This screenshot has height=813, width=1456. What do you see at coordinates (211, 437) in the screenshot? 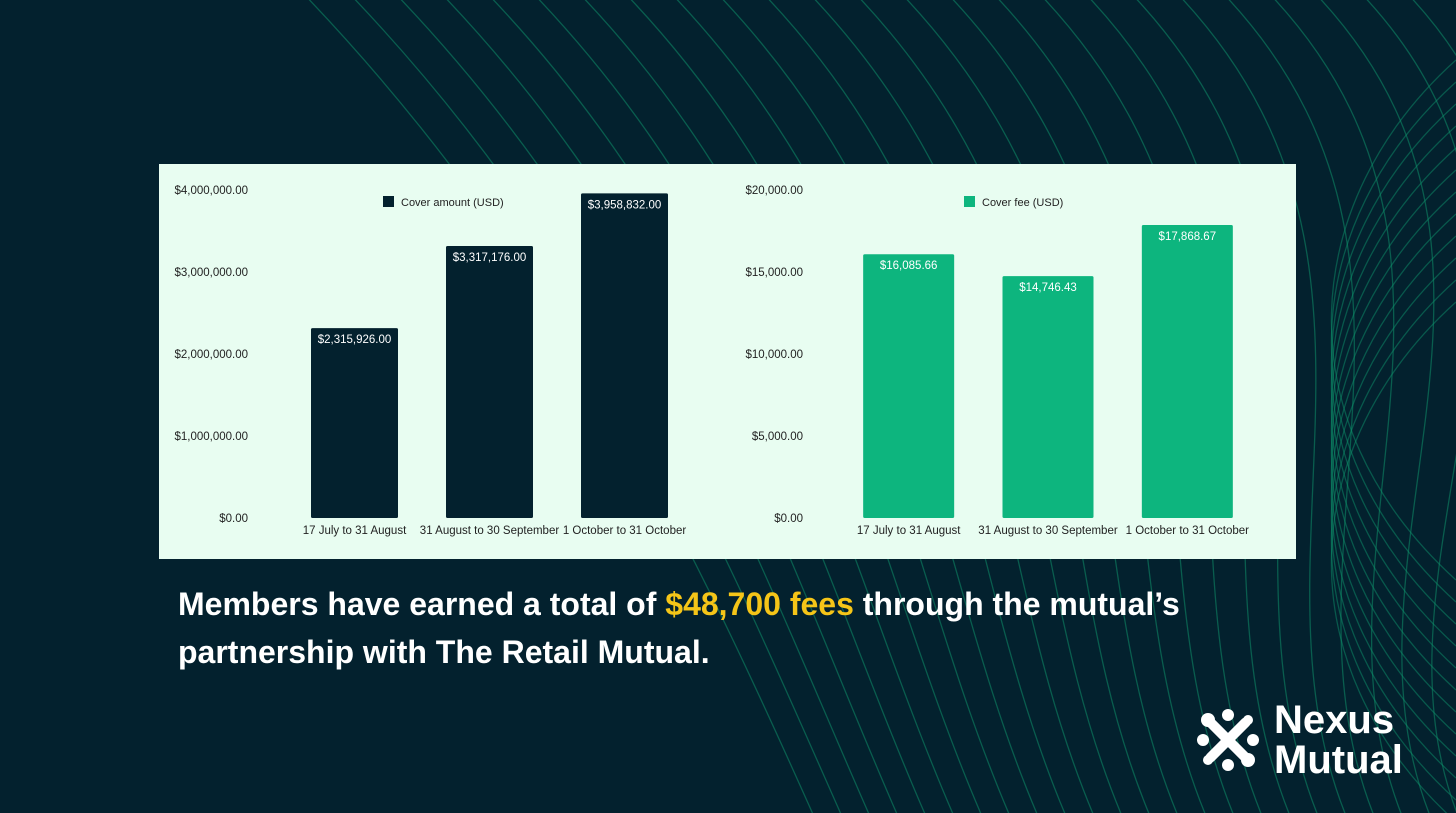
I see `y-tick-label: $1,000,000.00` at bounding box center [211, 437].